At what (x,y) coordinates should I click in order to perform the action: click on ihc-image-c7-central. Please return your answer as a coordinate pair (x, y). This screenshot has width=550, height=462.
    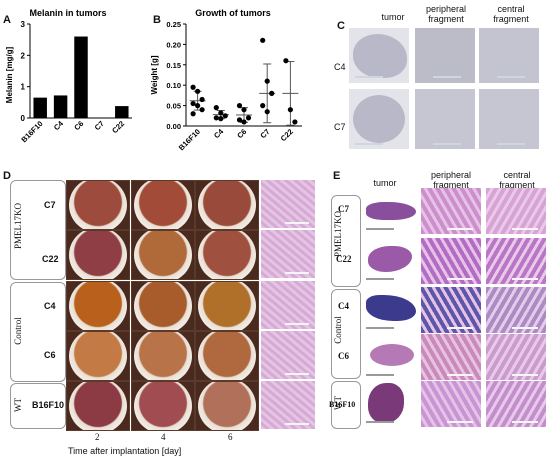
    Looking at the image, I should click on (509, 119).